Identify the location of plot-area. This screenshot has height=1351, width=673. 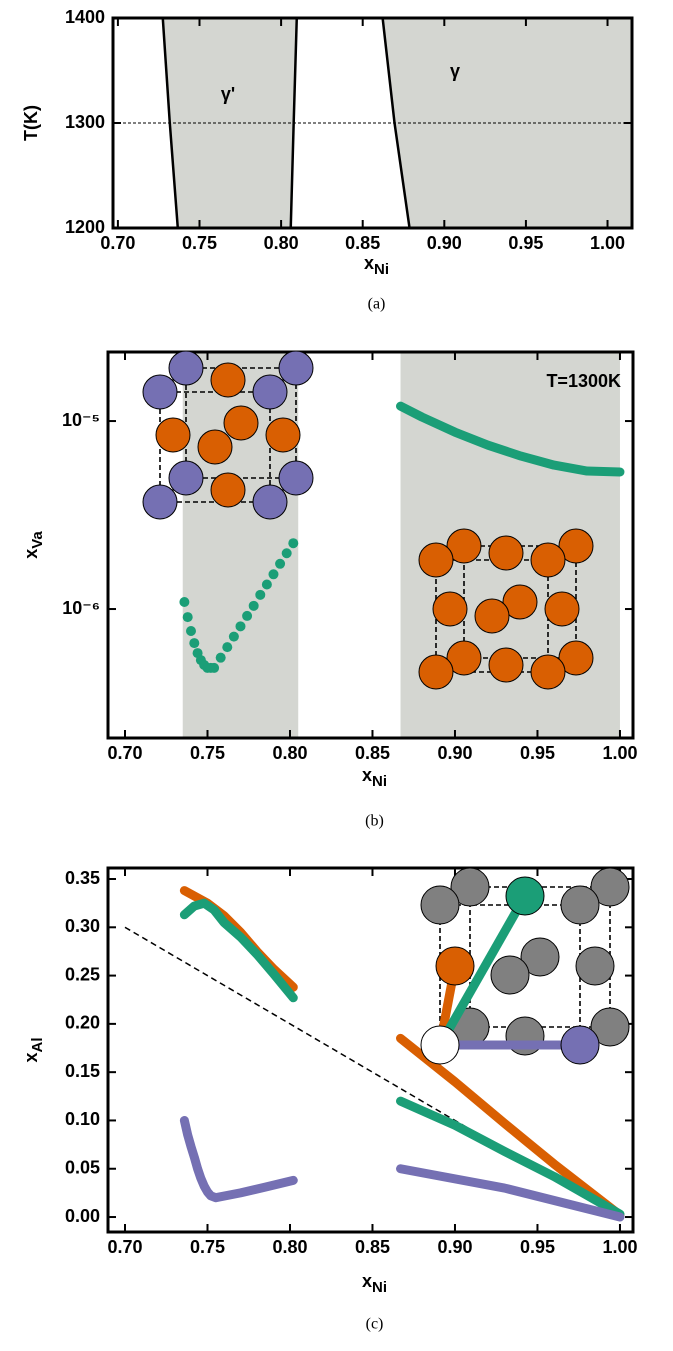
(372, 123).